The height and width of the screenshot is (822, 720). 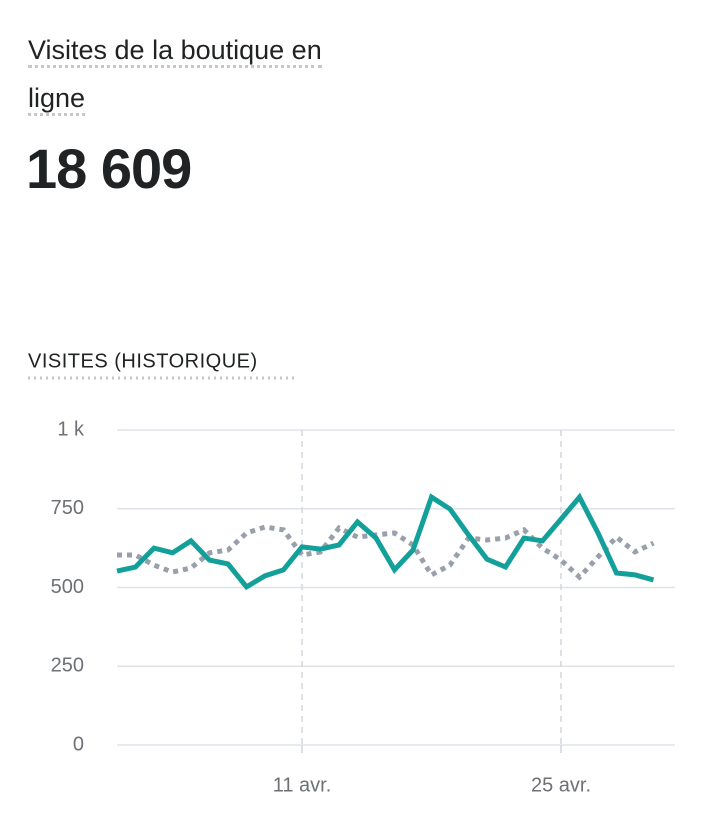 What do you see at coordinates (67, 666) in the screenshot?
I see `y-tick-label: 250` at bounding box center [67, 666].